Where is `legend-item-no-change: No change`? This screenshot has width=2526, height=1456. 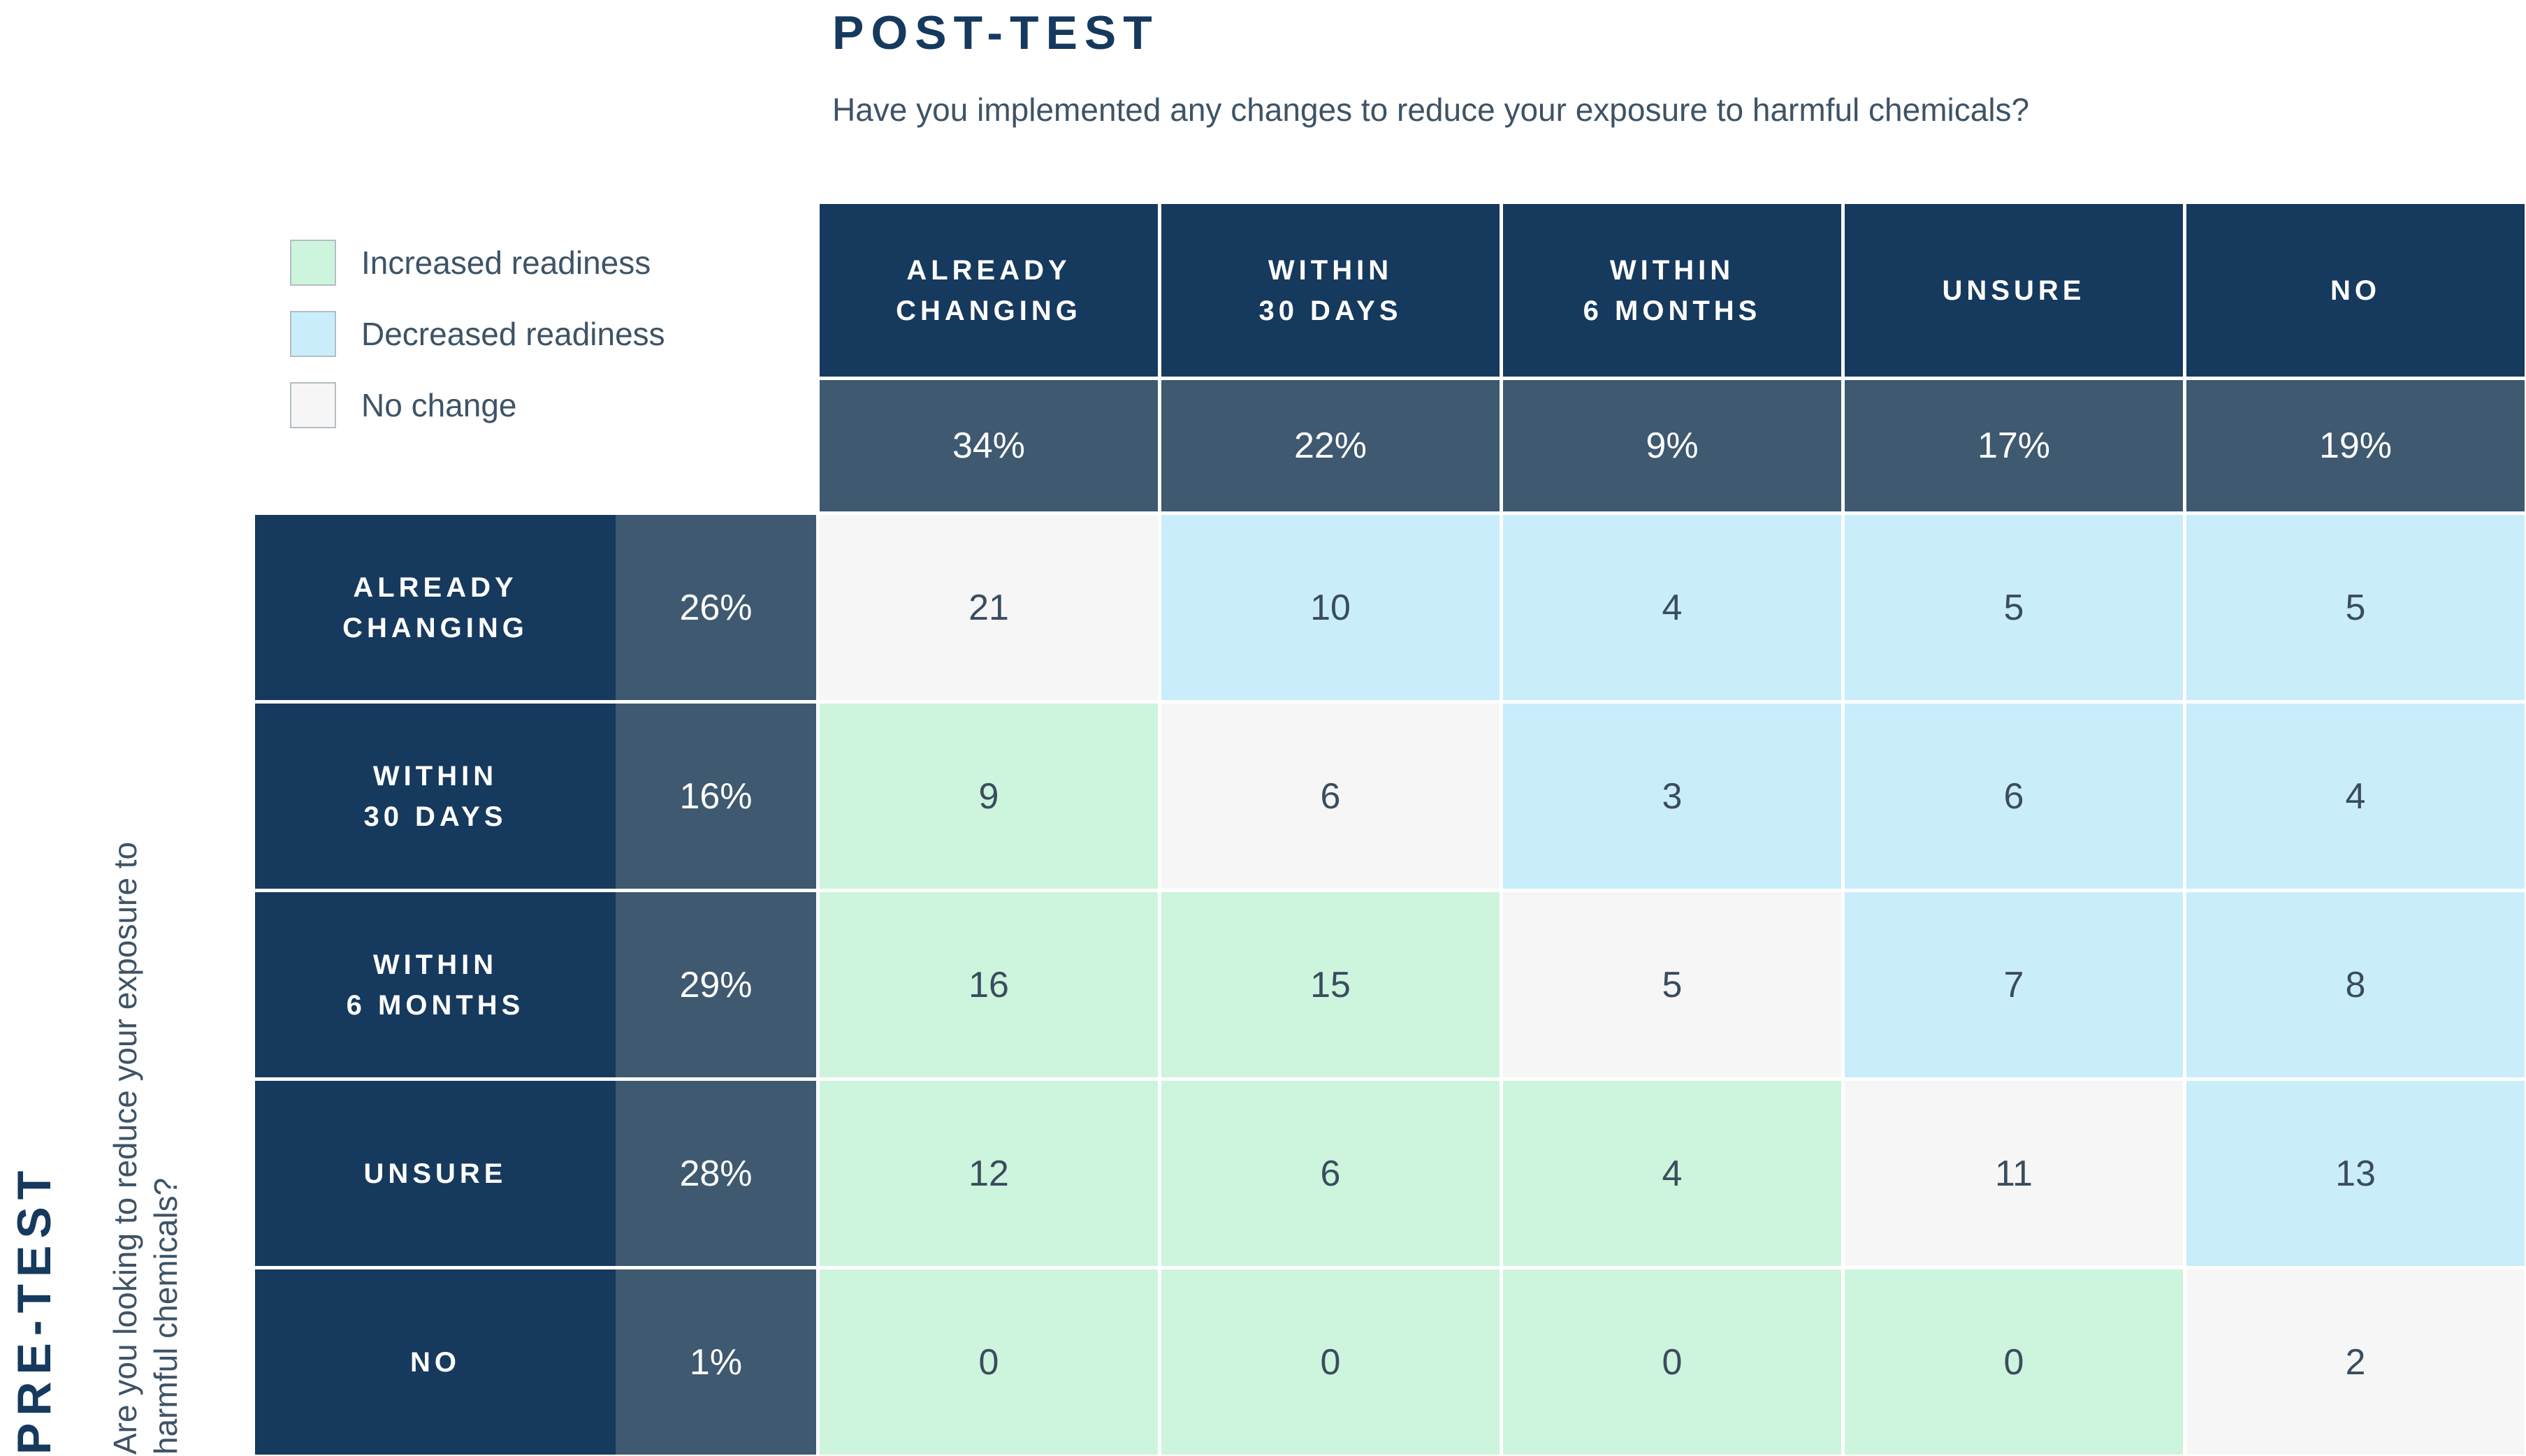 legend-item-no-change: No change is located at coordinates (477, 405).